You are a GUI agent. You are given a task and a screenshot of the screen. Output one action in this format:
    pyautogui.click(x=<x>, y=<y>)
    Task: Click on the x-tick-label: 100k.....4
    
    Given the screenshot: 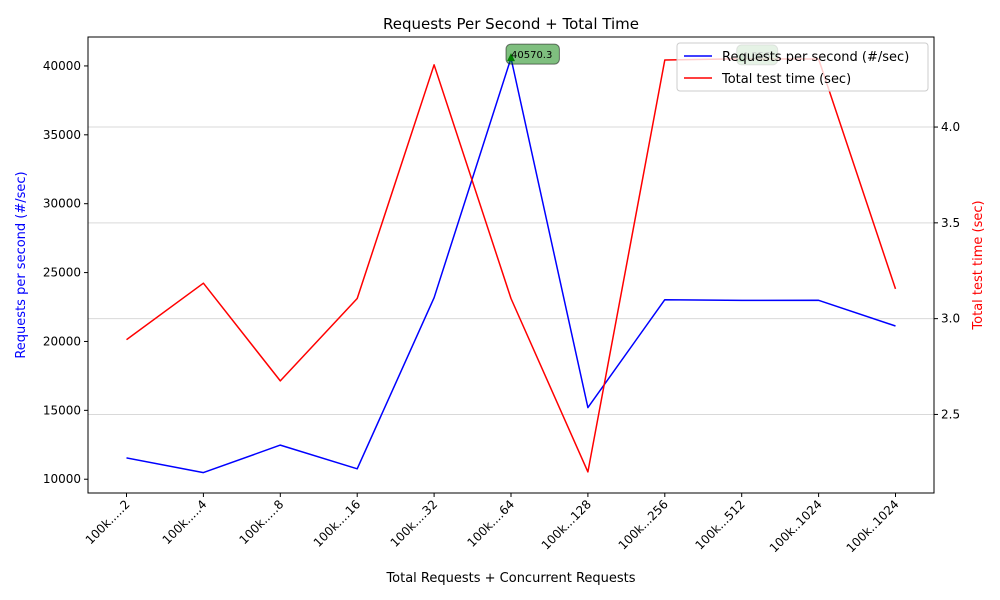 What is the action you would take?
    pyautogui.click(x=185, y=522)
    